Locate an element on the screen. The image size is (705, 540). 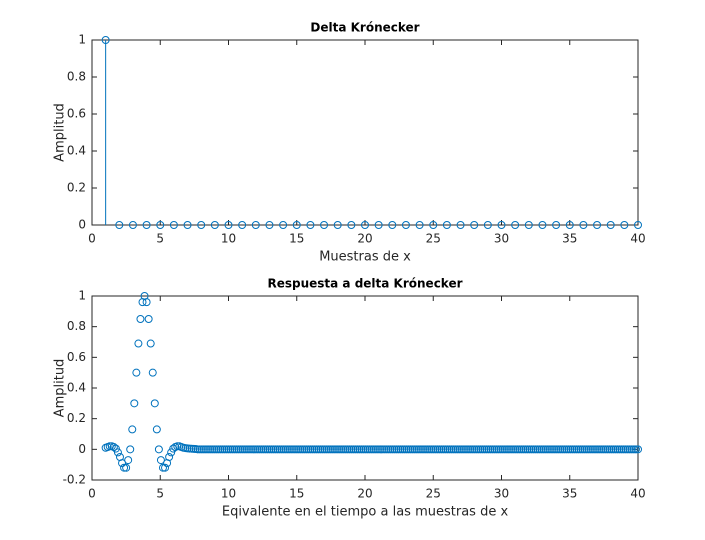
x-tick-label: 20 is located at coordinates (364, 494).